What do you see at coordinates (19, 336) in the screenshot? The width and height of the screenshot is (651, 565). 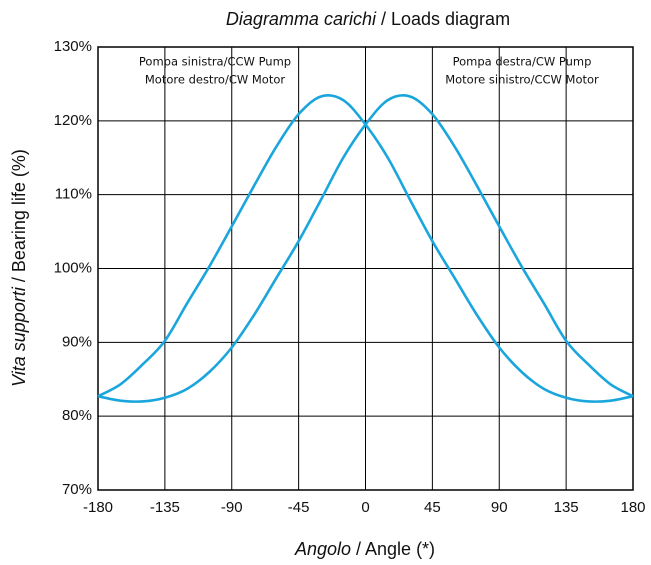 I see `y-label-italic: Vita supporti` at bounding box center [19, 336].